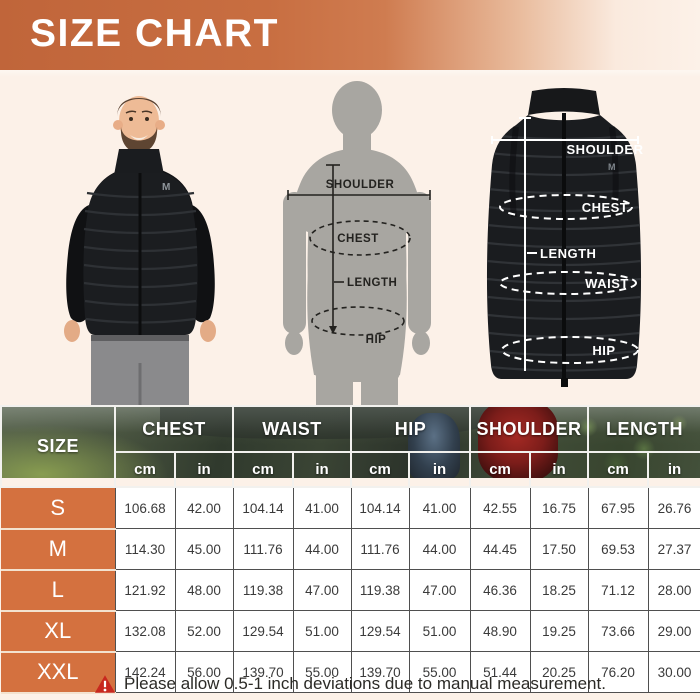  What do you see at coordinates (559, 672) in the screenshot?
I see `measurement-cell: 20.25` at bounding box center [559, 672].